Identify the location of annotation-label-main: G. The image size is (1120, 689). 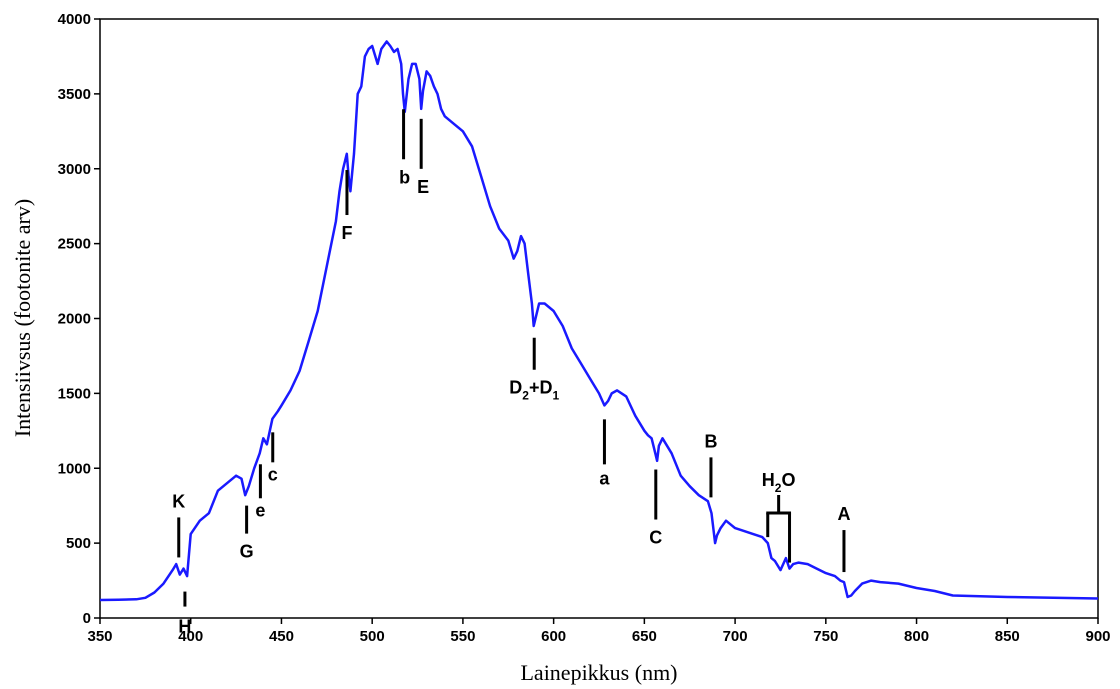
(247, 552).